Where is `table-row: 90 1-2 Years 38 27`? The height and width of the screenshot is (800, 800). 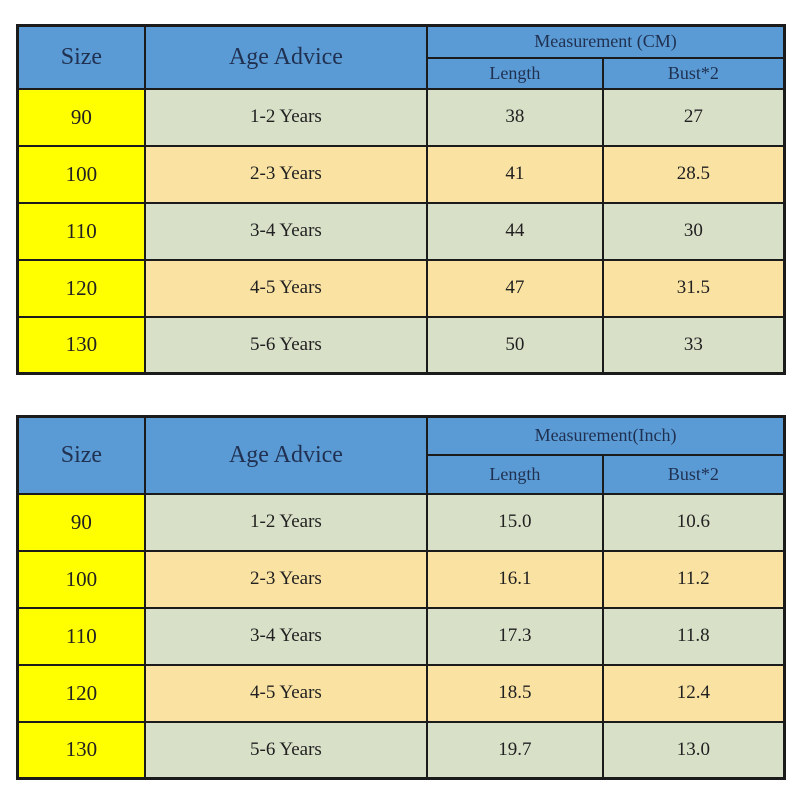 table-row: 90 1-2 Years 38 27 is located at coordinates (401, 117).